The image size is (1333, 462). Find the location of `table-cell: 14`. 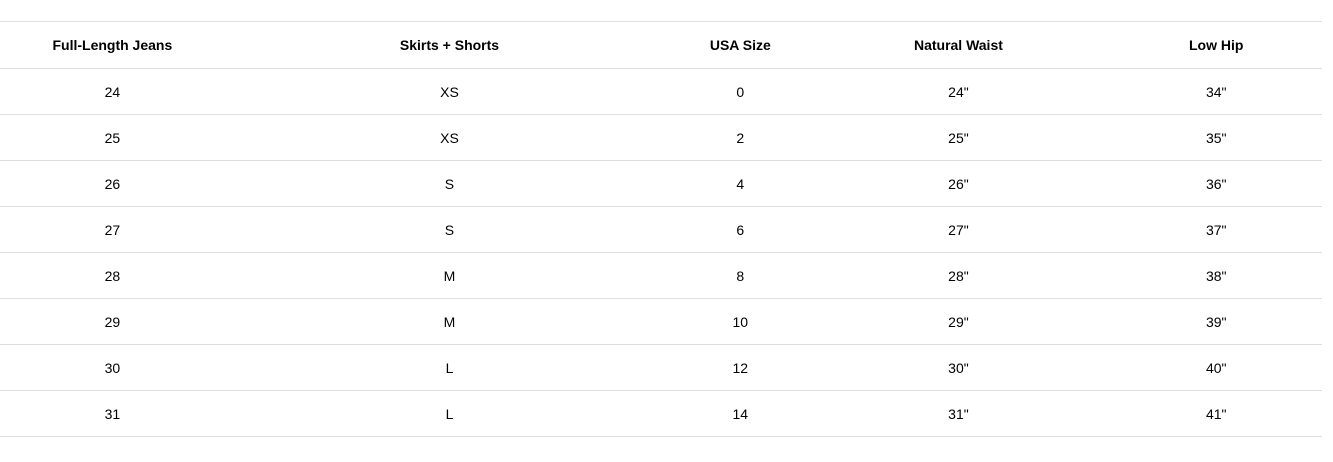

table-cell: 14 is located at coordinates (740, 413).